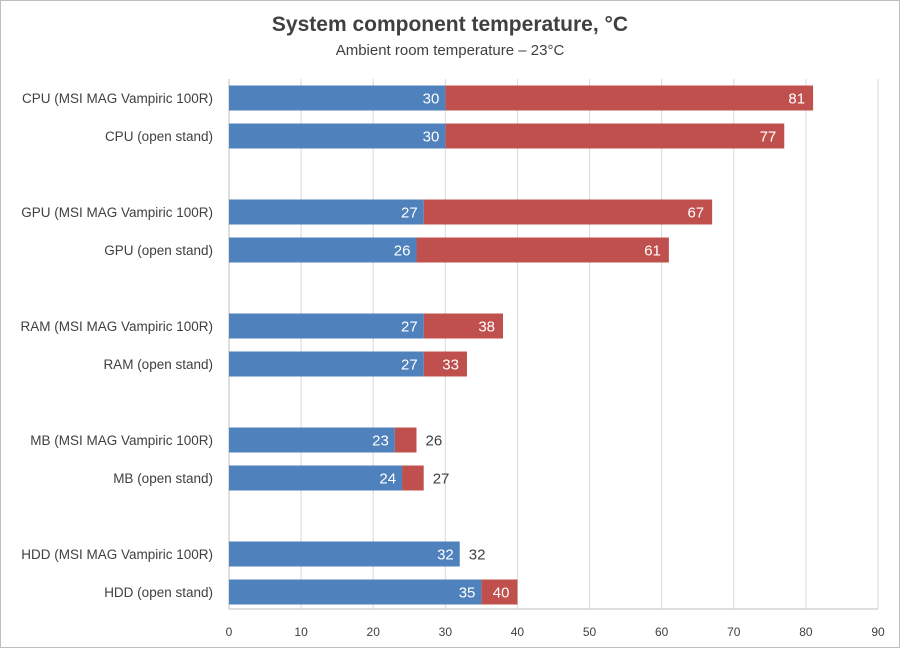  Describe the element at coordinates (117, 554) in the screenshot. I see `category-label: HDD (MSI MAG Vampiric 100R)` at that location.